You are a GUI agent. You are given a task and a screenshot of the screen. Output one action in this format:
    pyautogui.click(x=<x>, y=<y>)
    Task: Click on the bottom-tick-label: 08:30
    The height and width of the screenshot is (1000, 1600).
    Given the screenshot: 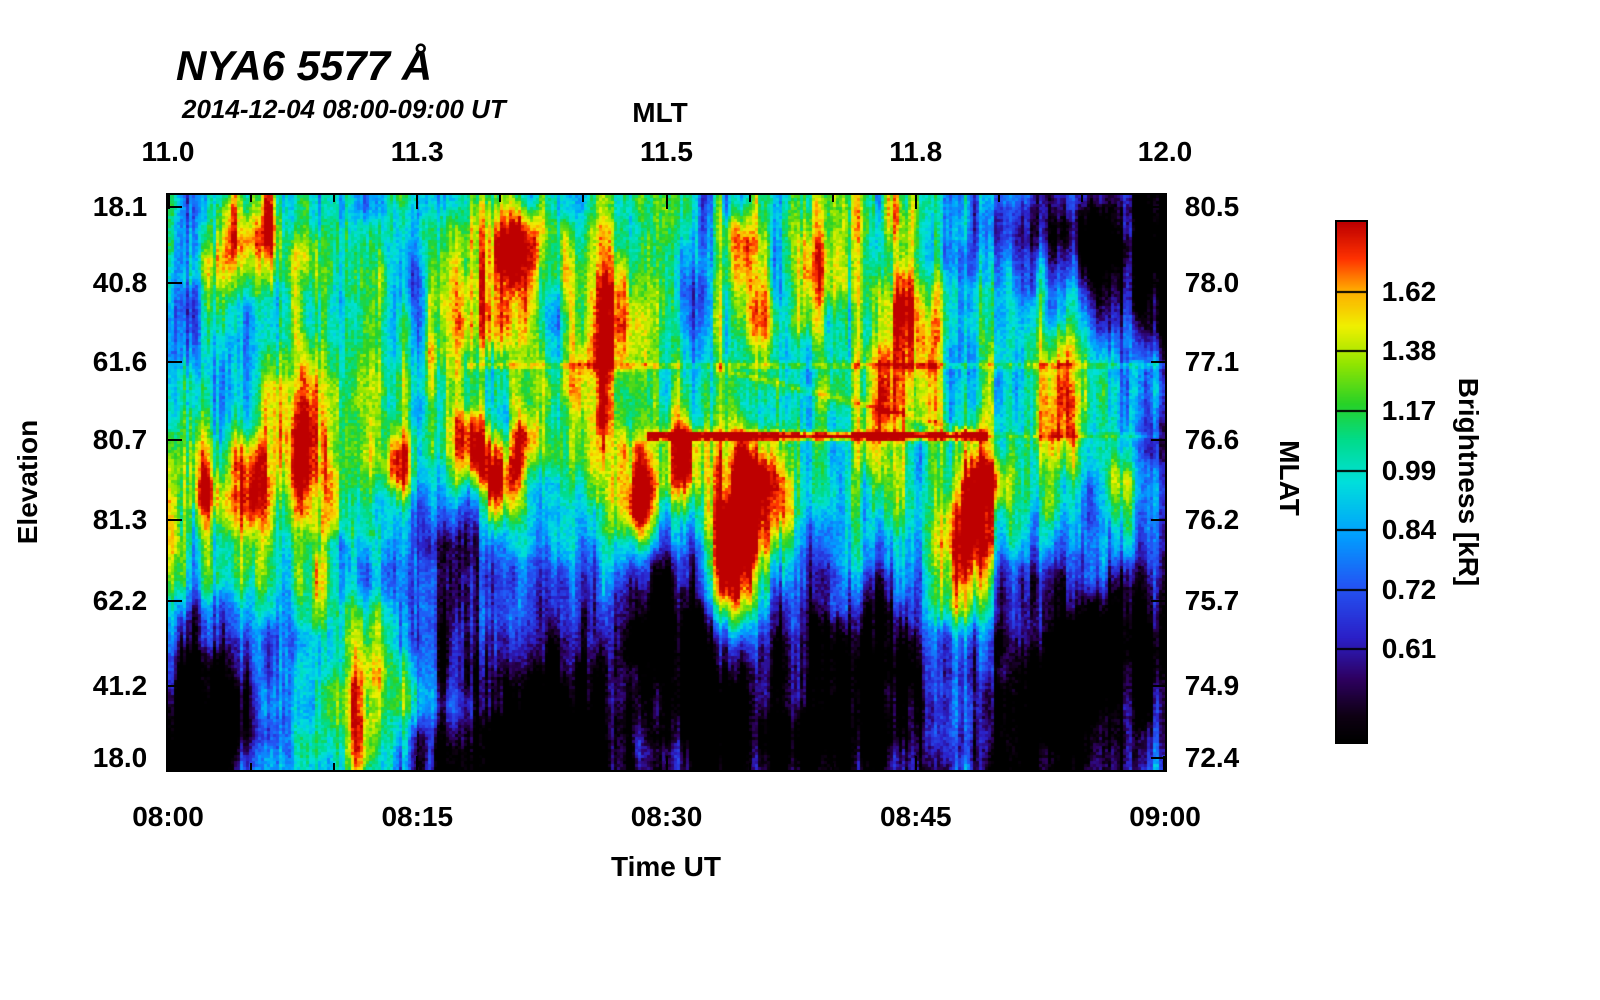 What is the action you would take?
    pyautogui.click(x=666, y=816)
    